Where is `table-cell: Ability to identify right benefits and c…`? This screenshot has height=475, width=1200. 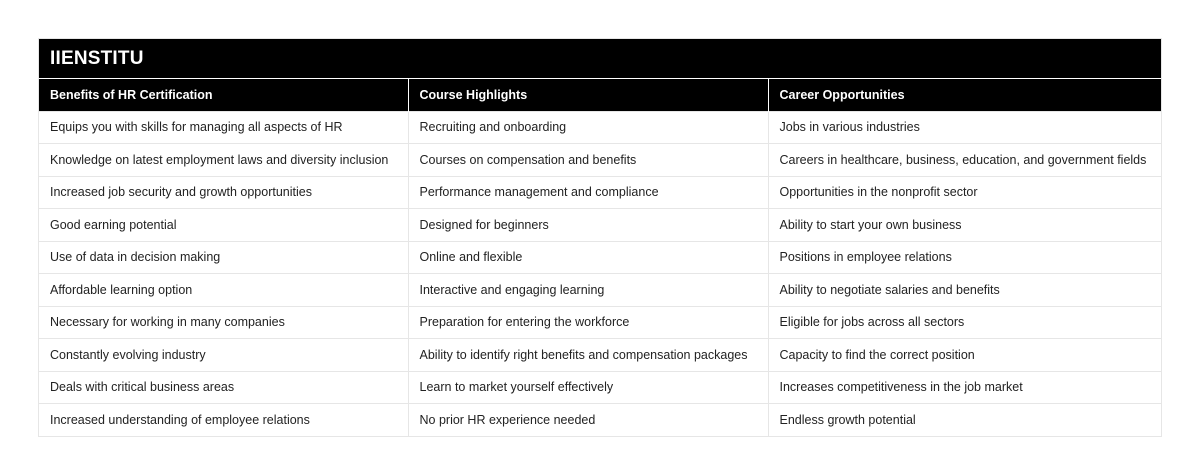 table-cell: Ability to identify right benefits and c… is located at coordinates (588, 354).